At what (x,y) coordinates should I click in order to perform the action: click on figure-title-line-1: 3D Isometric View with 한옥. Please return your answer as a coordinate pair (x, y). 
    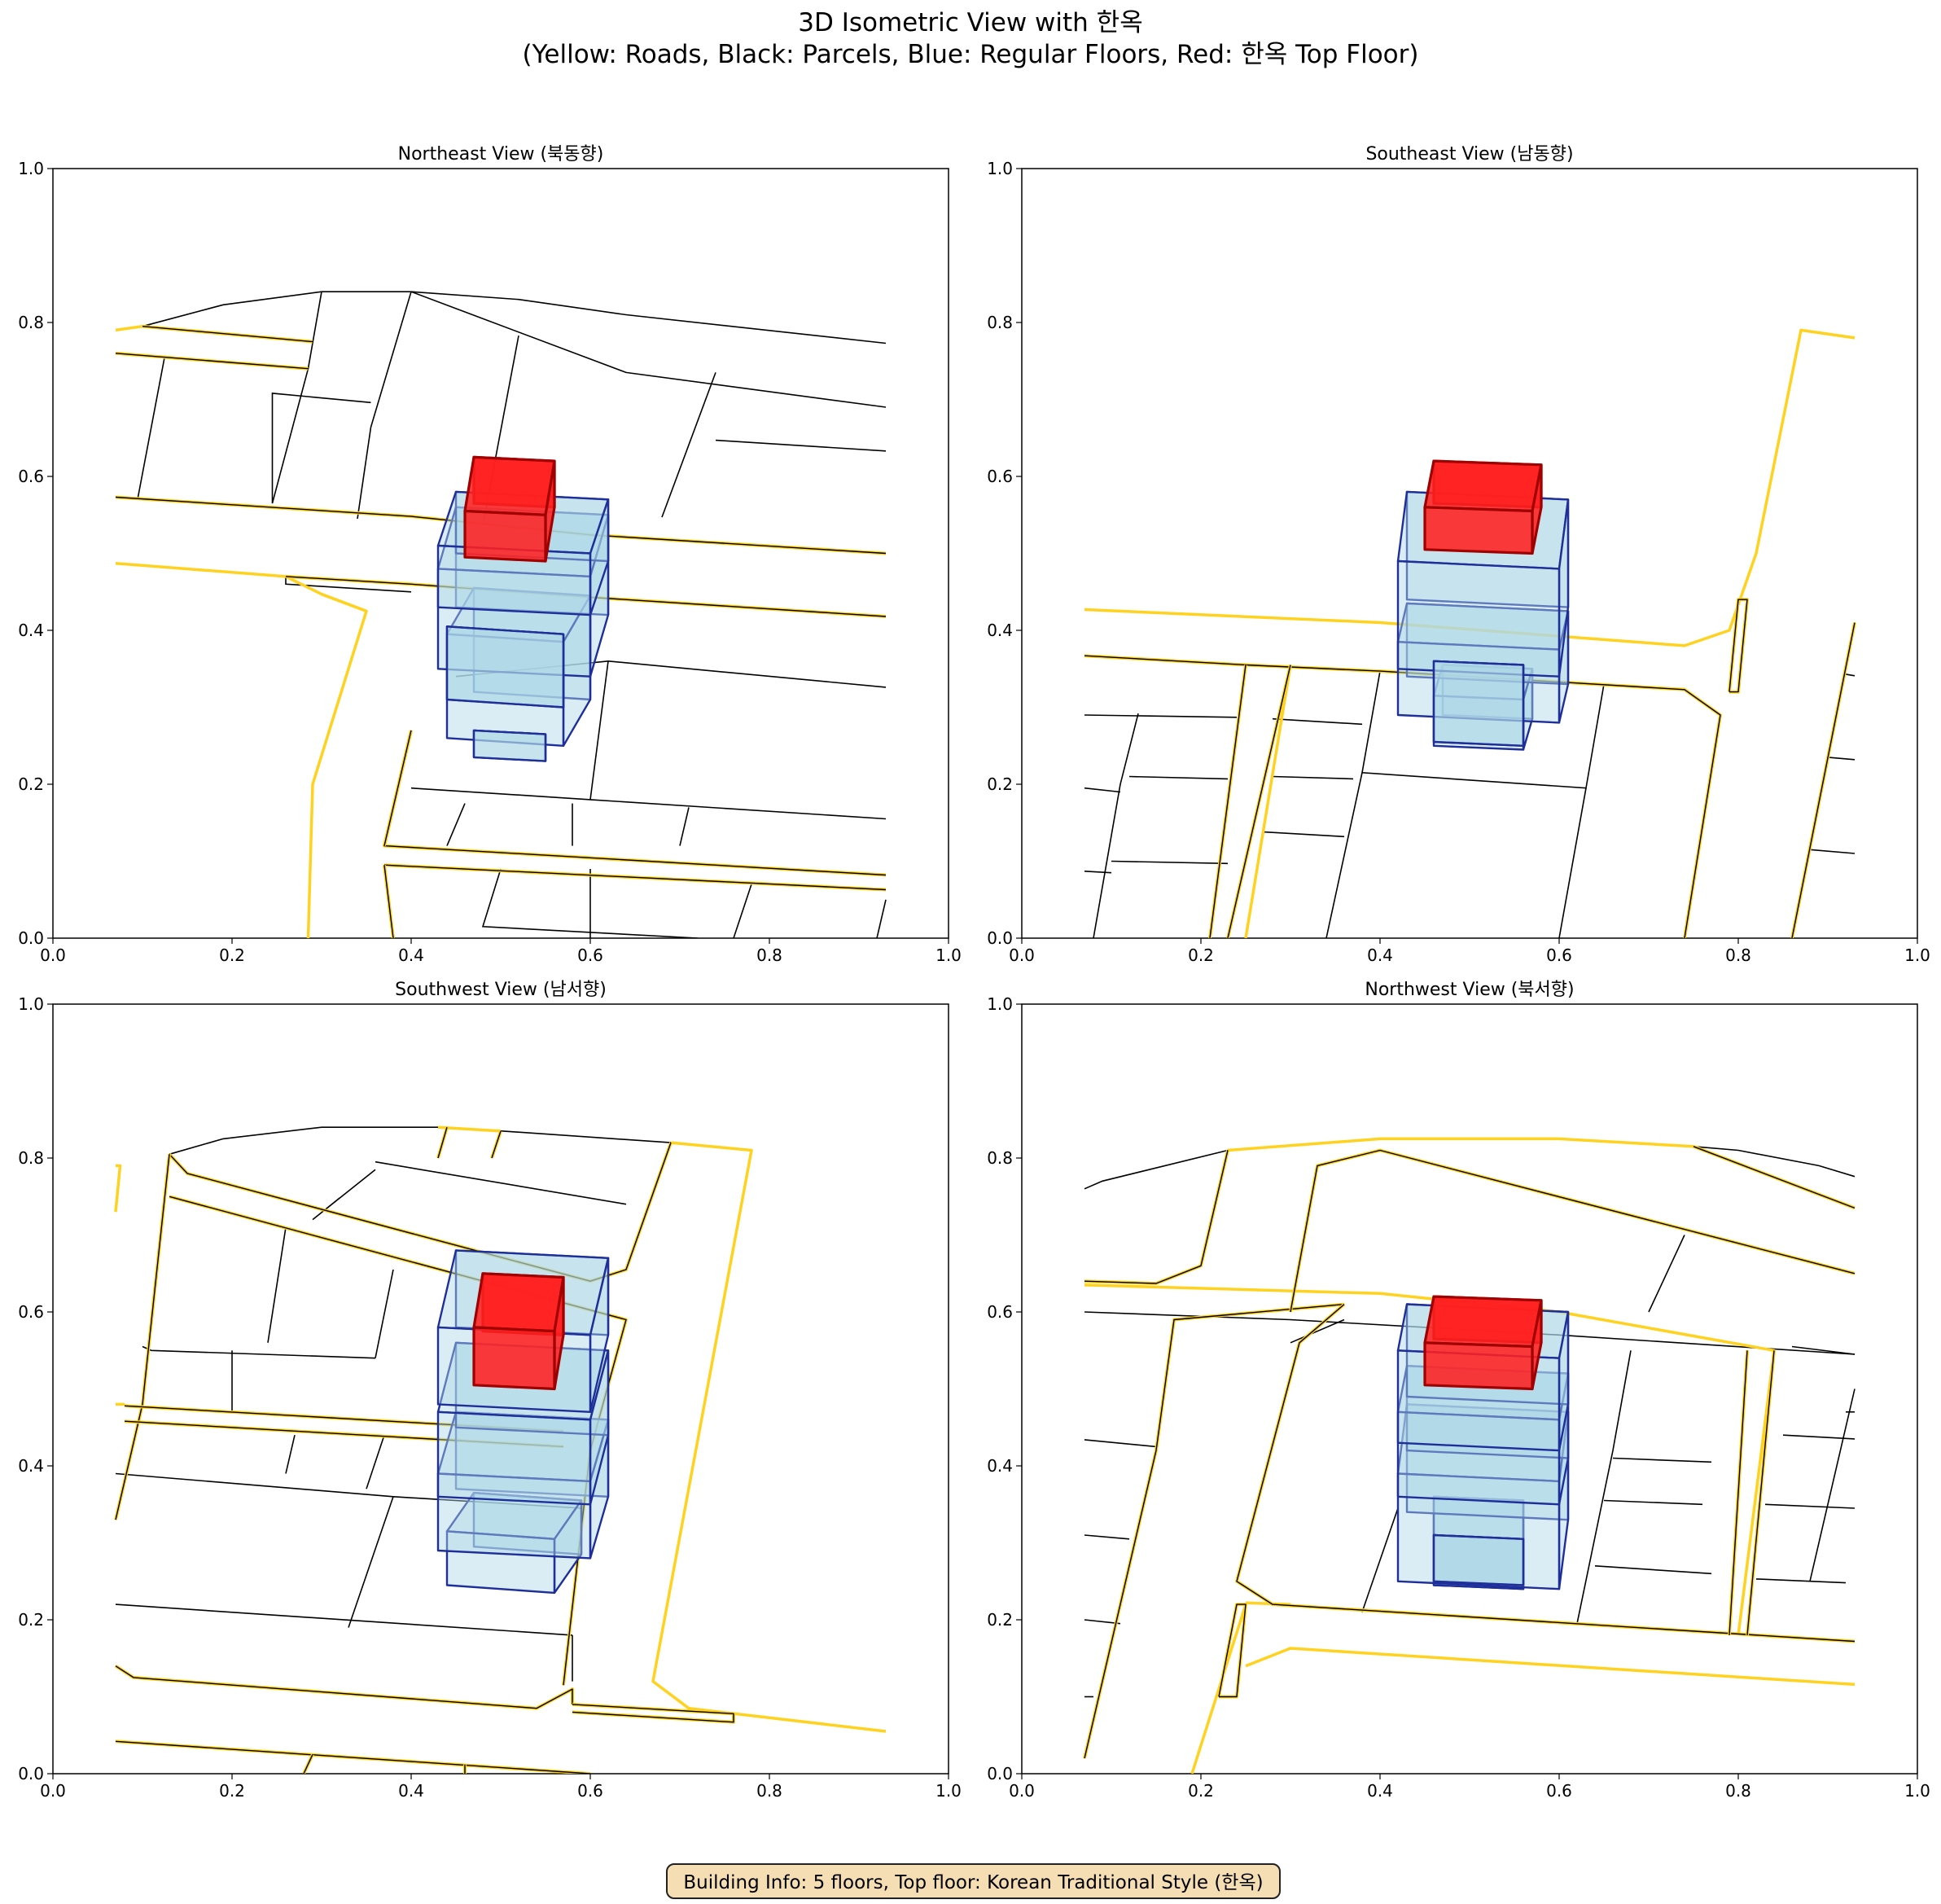
    Looking at the image, I should click on (970, 22).